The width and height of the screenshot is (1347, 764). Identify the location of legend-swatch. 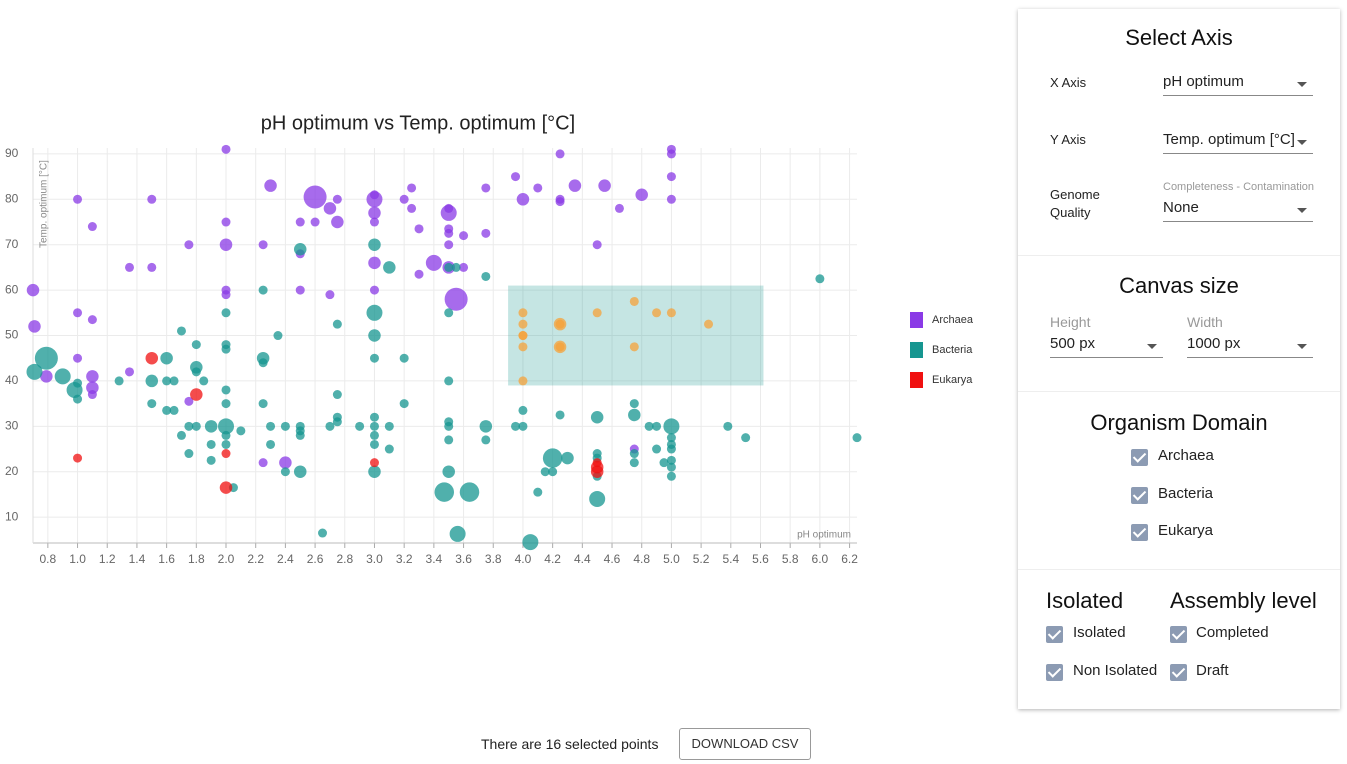
(916, 380).